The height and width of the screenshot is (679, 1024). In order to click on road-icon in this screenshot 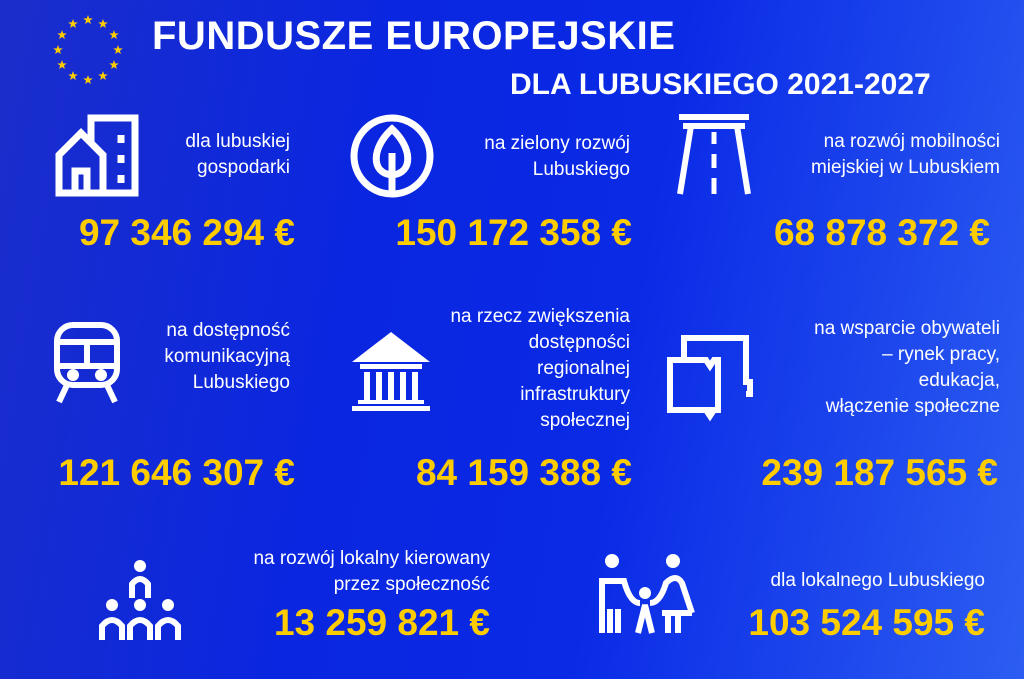, I will do `click(714, 154)`.